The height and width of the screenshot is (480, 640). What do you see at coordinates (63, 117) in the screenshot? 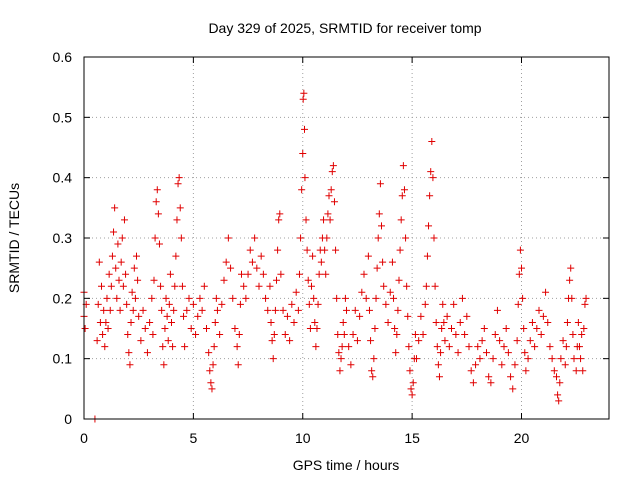
I see `y-tick-label: 0.5` at bounding box center [63, 117].